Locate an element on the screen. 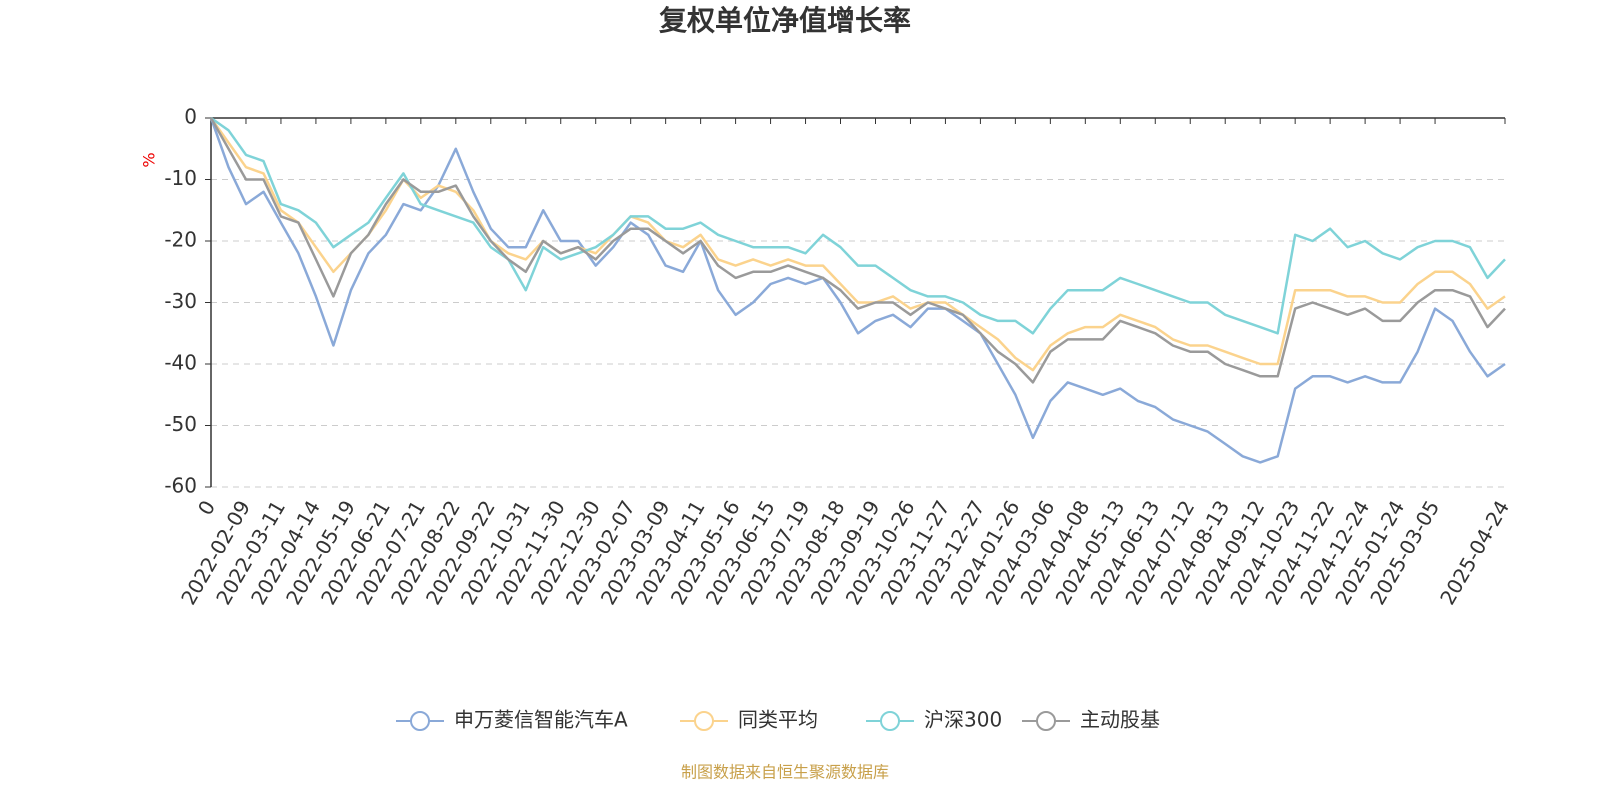  legend-label: 同类平均 is located at coordinates (778, 720).